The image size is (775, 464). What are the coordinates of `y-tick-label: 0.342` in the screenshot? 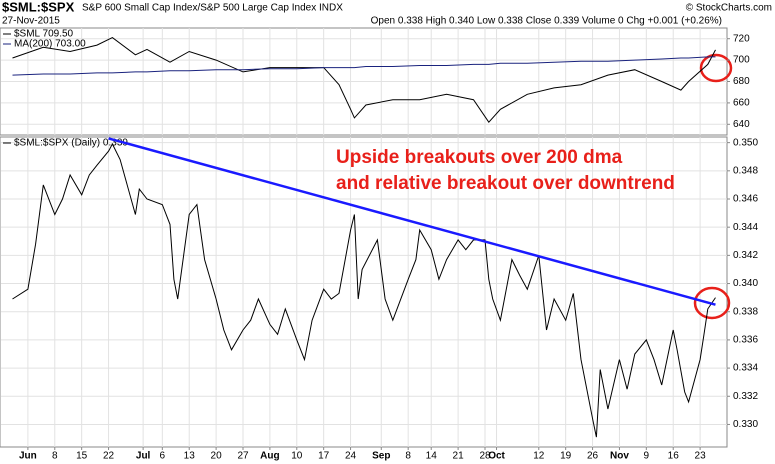 It's located at (745, 255).